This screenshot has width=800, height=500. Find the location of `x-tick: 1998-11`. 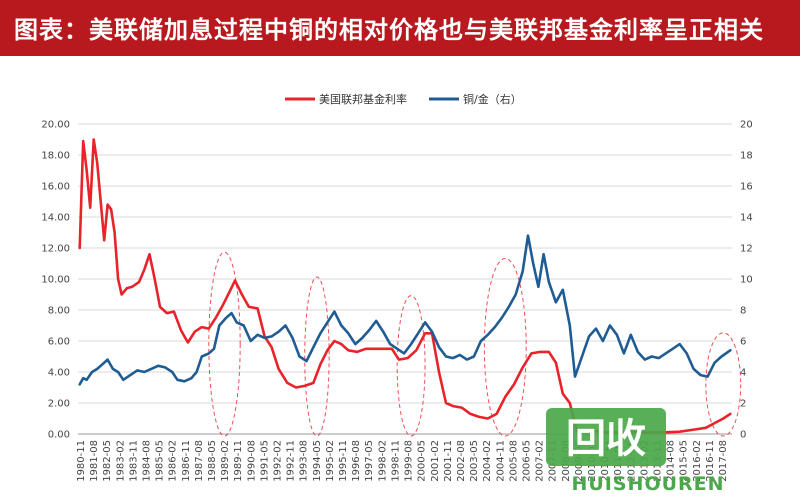

x-tick: 1998-11 is located at coordinates (395, 461).